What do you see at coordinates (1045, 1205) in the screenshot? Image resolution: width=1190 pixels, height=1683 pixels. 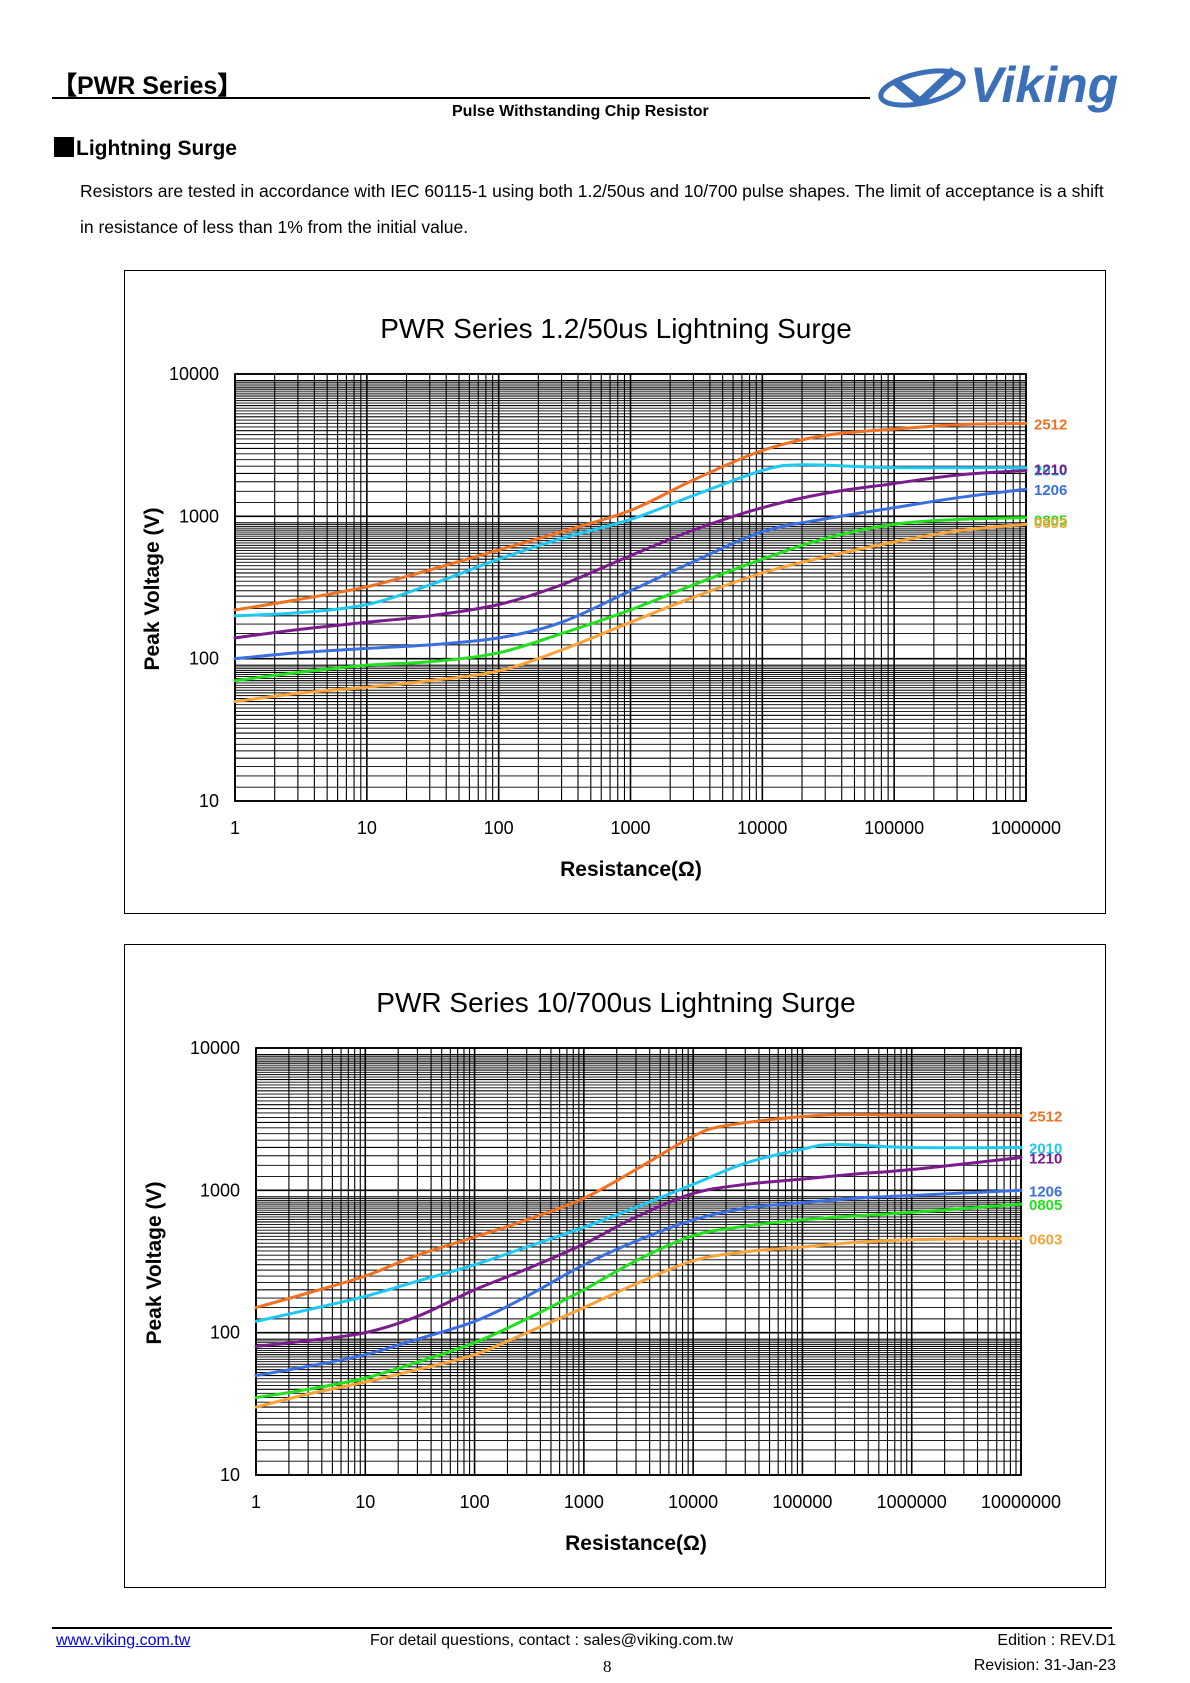 I see `chart1-series-label-0805: 0805` at bounding box center [1045, 1205].